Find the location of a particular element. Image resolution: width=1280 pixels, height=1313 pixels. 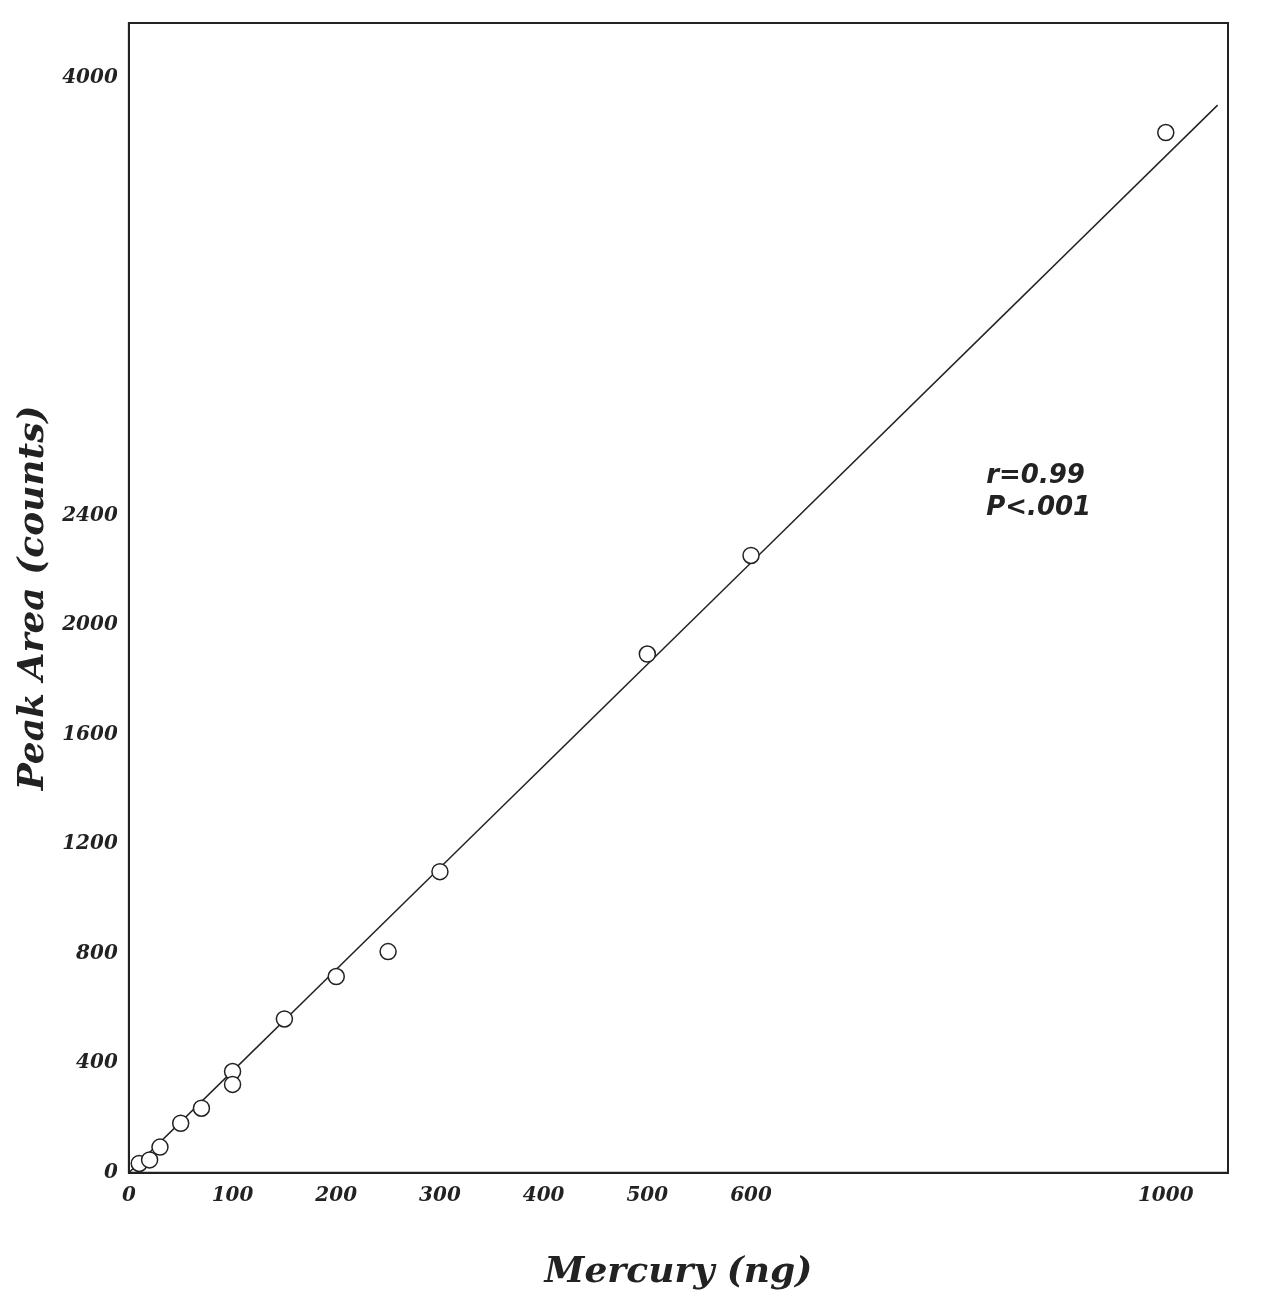

annotation: r=0.99 is located at coordinates (1035, 473).